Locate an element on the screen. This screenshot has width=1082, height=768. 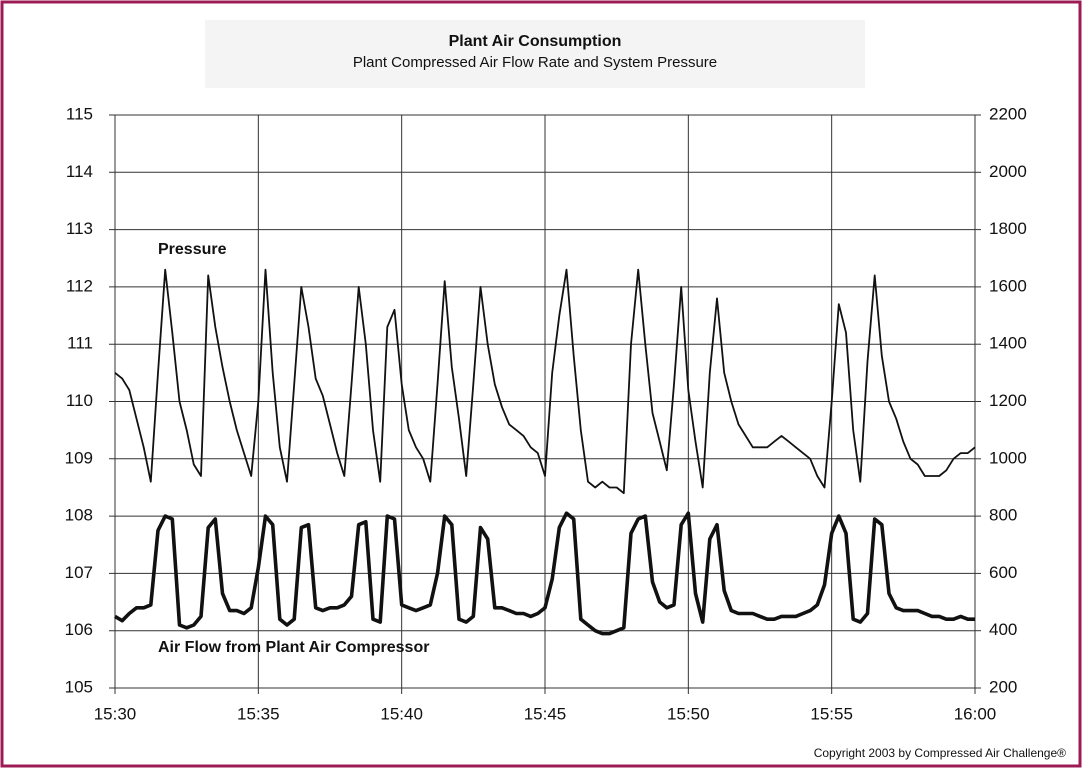
x-tick-label: 15:55 is located at coordinates (831, 713).